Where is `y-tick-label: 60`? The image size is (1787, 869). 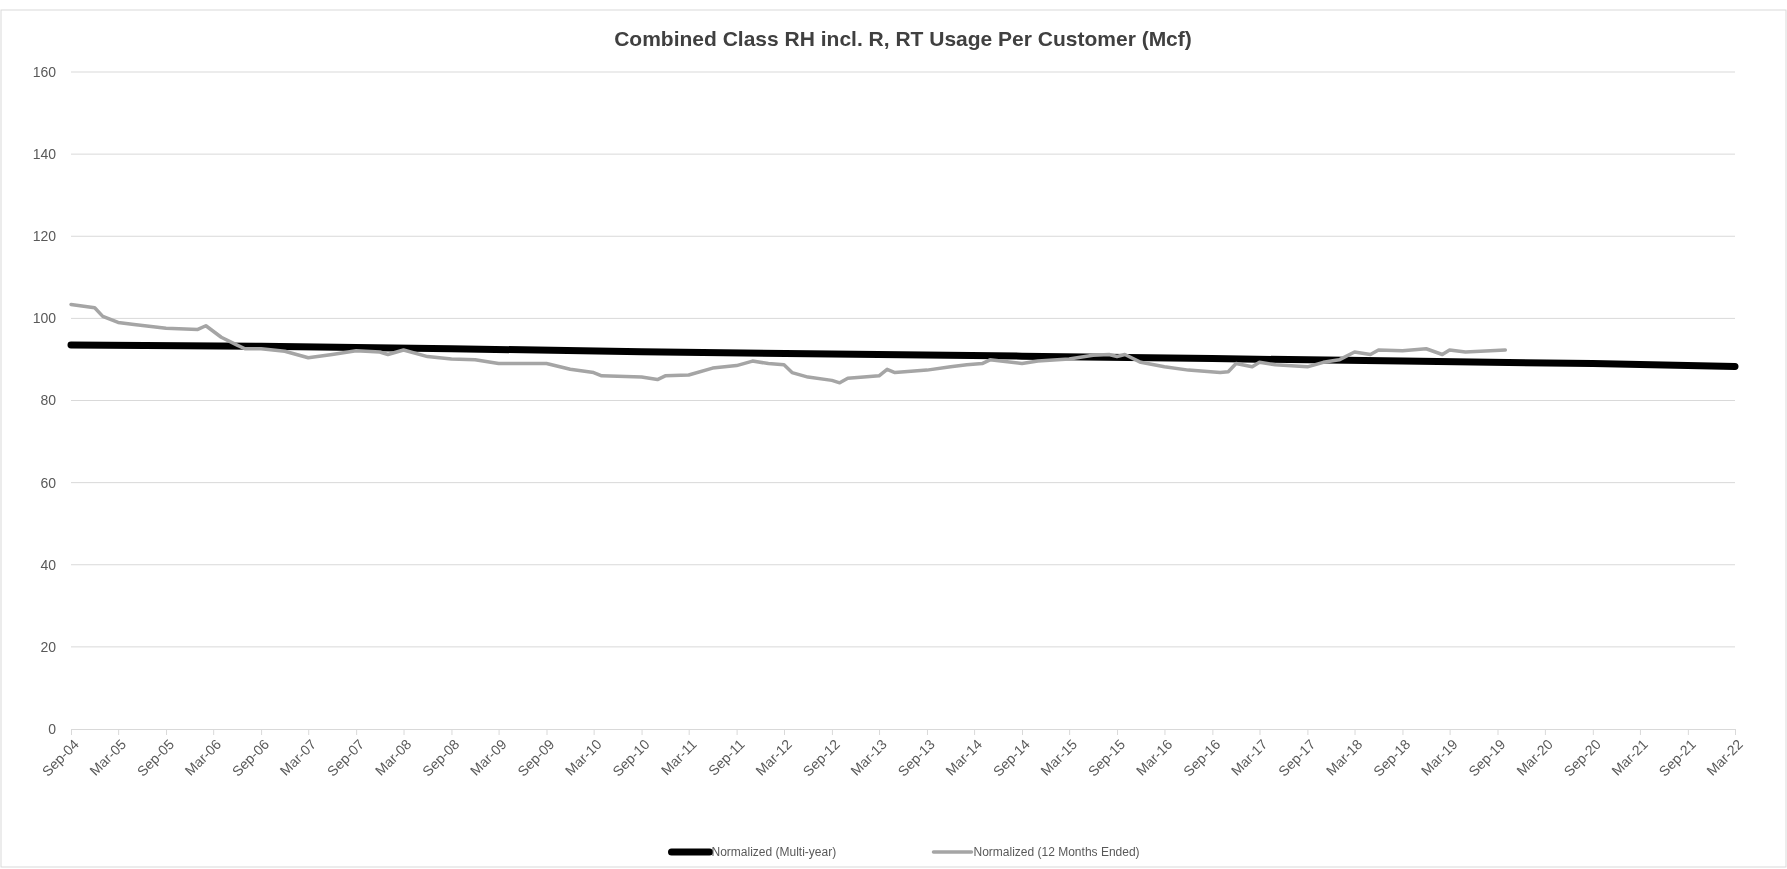
y-tick-label: 60 is located at coordinates (48, 482).